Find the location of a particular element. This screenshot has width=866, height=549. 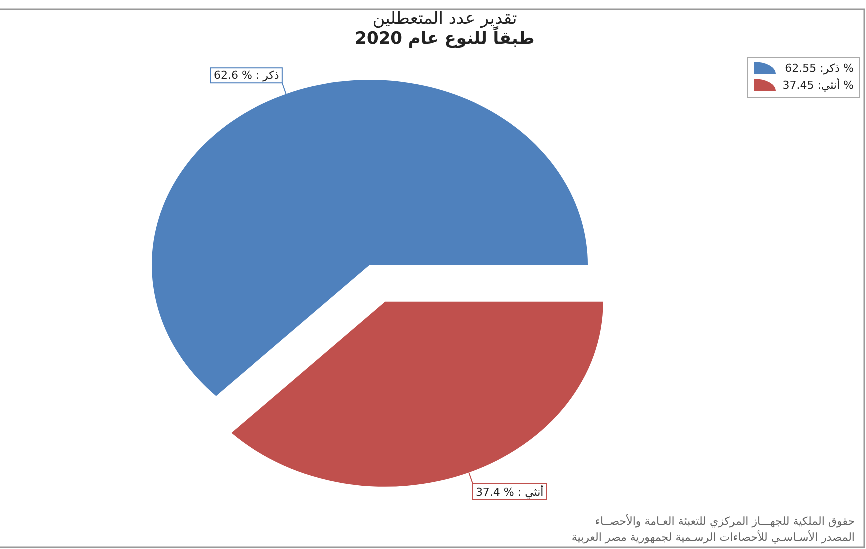

title: تقدير عدد المتعطلين is located at coordinates (445, 19).